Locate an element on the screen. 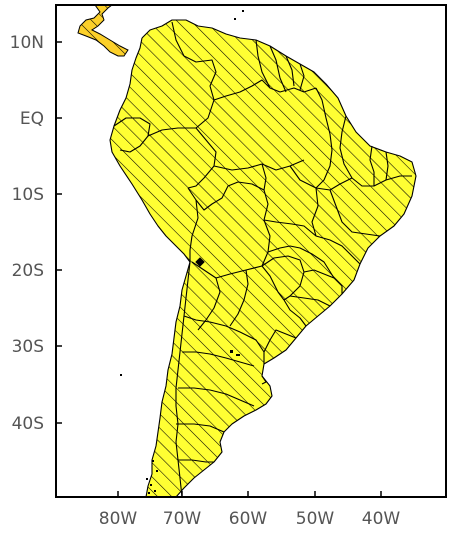 The height and width of the screenshot is (556, 460). lon-label: 70W is located at coordinates (182, 519).